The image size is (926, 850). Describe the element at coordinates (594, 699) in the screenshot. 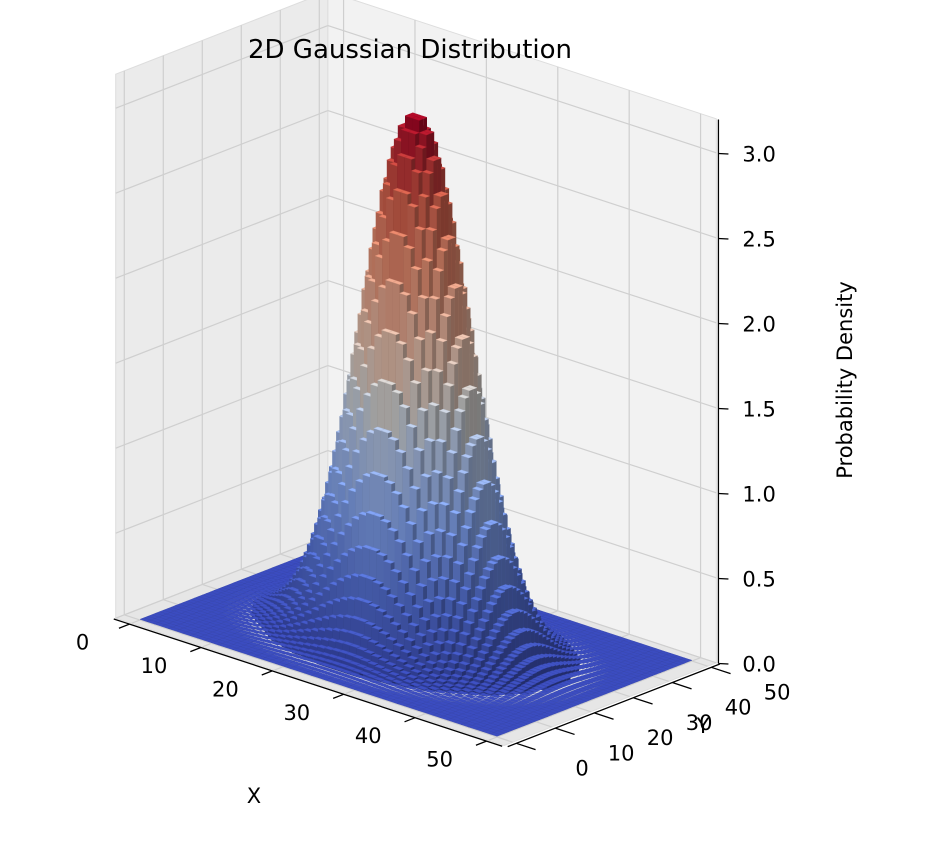

I see `floor-grid-x` at that location.